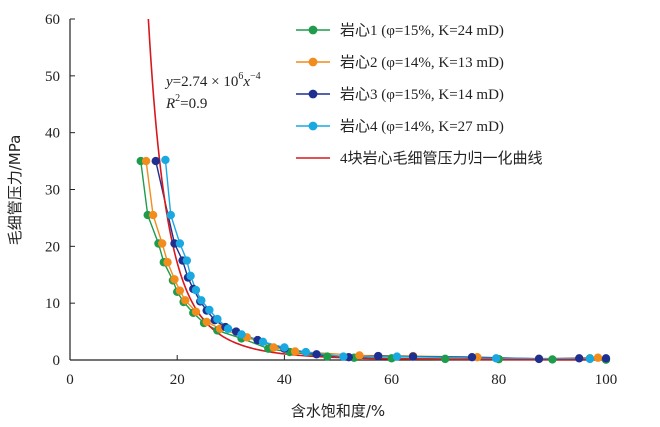 Image resolution: width=660 pixels, height=427 pixels. What do you see at coordinates (177, 98) in the screenshot?
I see `r2-exp: 2` at bounding box center [177, 98].